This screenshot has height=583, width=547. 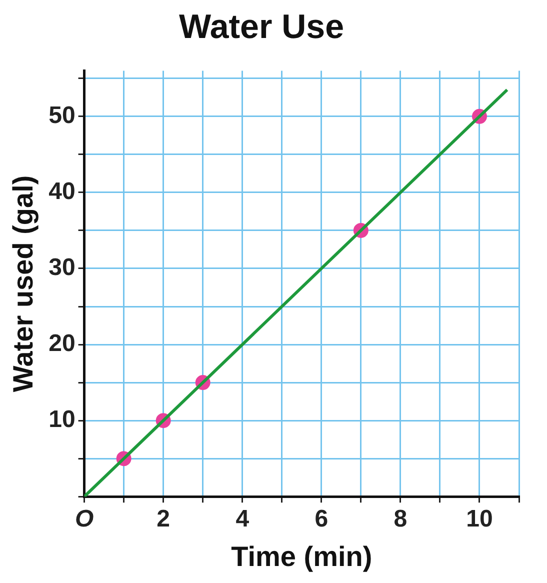 What do you see at coordinates (62, 192) in the screenshot?
I see `y-tick-label: 40` at bounding box center [62, 192].